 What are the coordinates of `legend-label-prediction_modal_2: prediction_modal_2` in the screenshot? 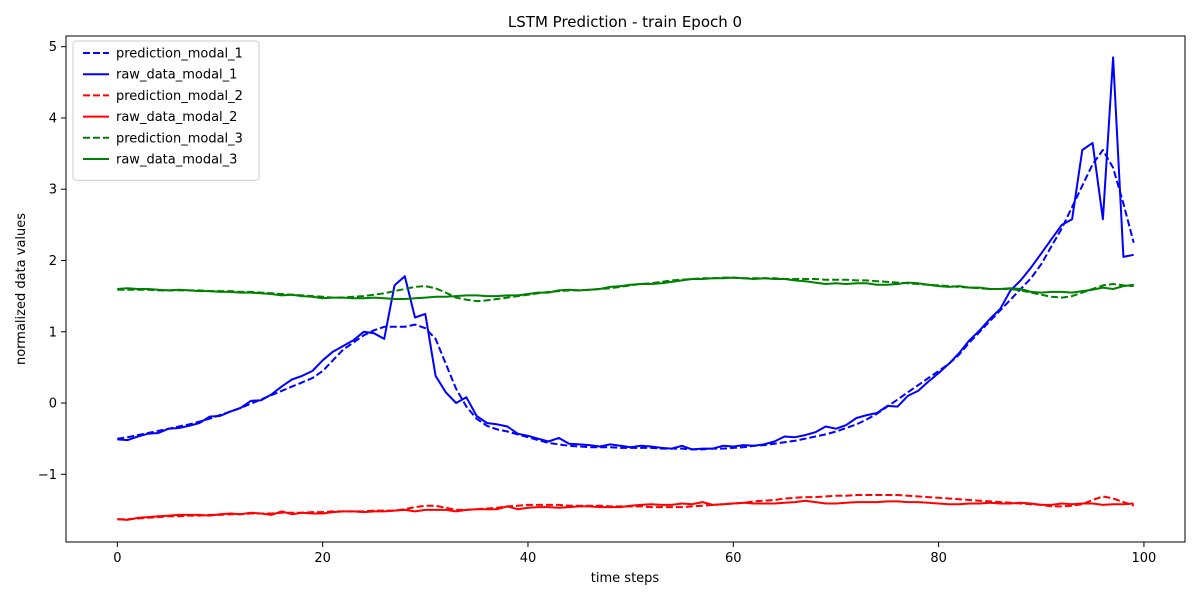 It's located at (179, 96).